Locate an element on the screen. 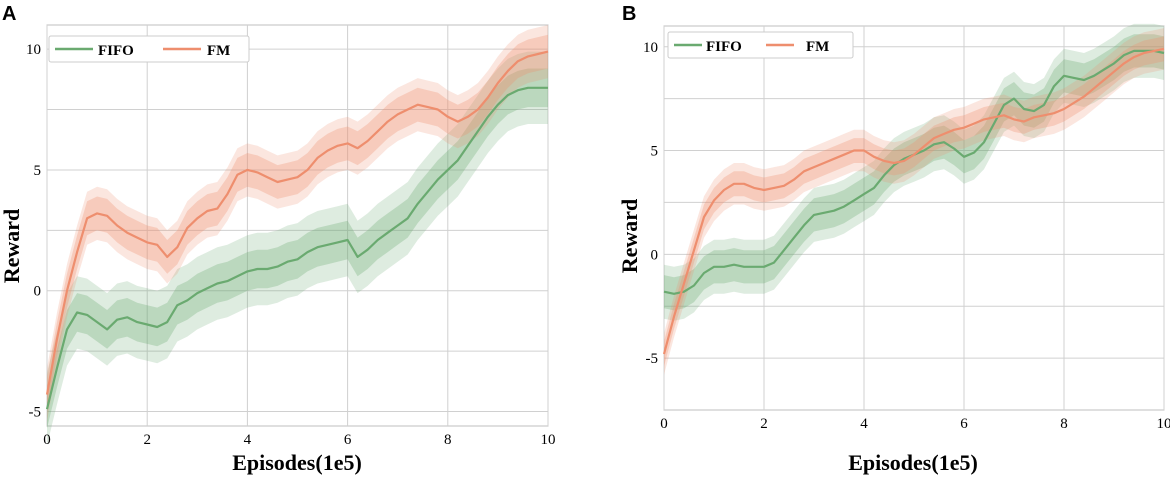 This screenshot has height=477, width=1170. panel-b-legend: FIFO FM is located at coordinates (760, 45).